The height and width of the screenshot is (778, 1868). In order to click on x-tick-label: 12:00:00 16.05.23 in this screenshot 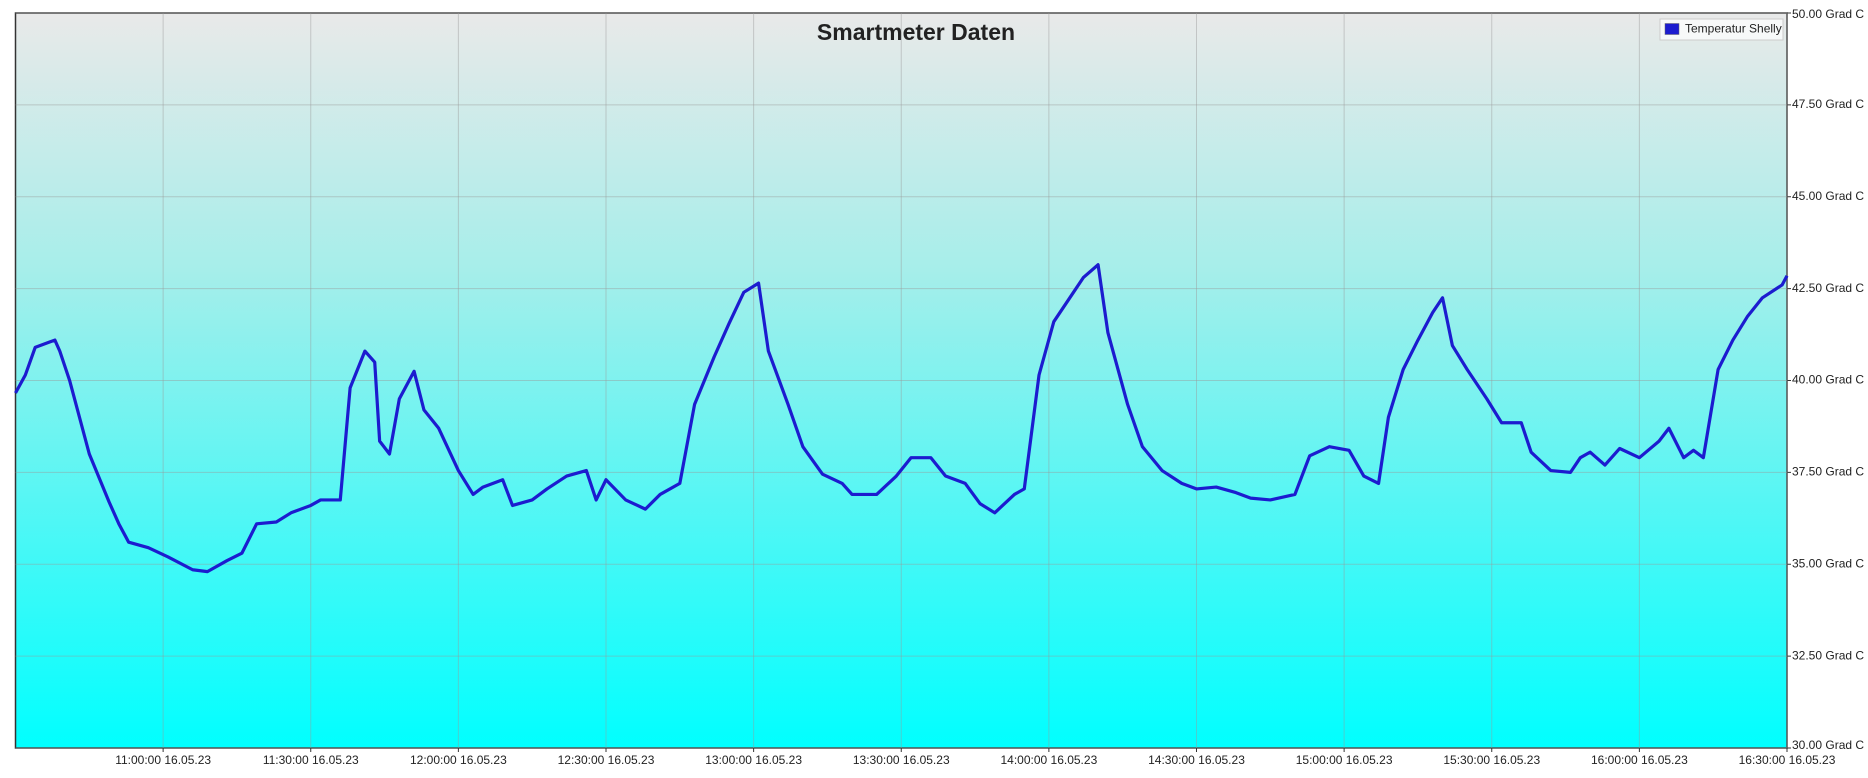, I will do `click(458, 760)`.